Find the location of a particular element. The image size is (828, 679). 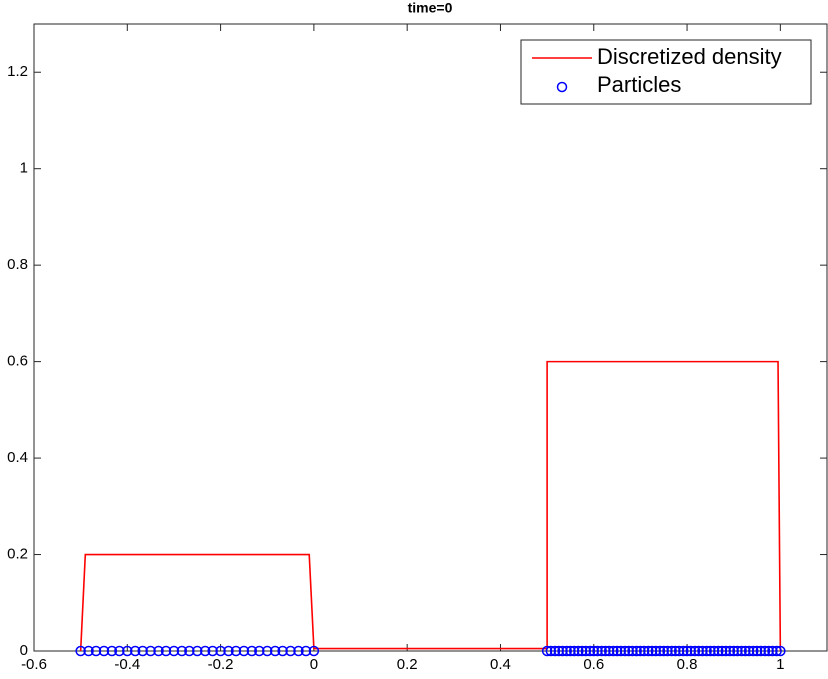

legend-box is located at coordinates (666, 72).